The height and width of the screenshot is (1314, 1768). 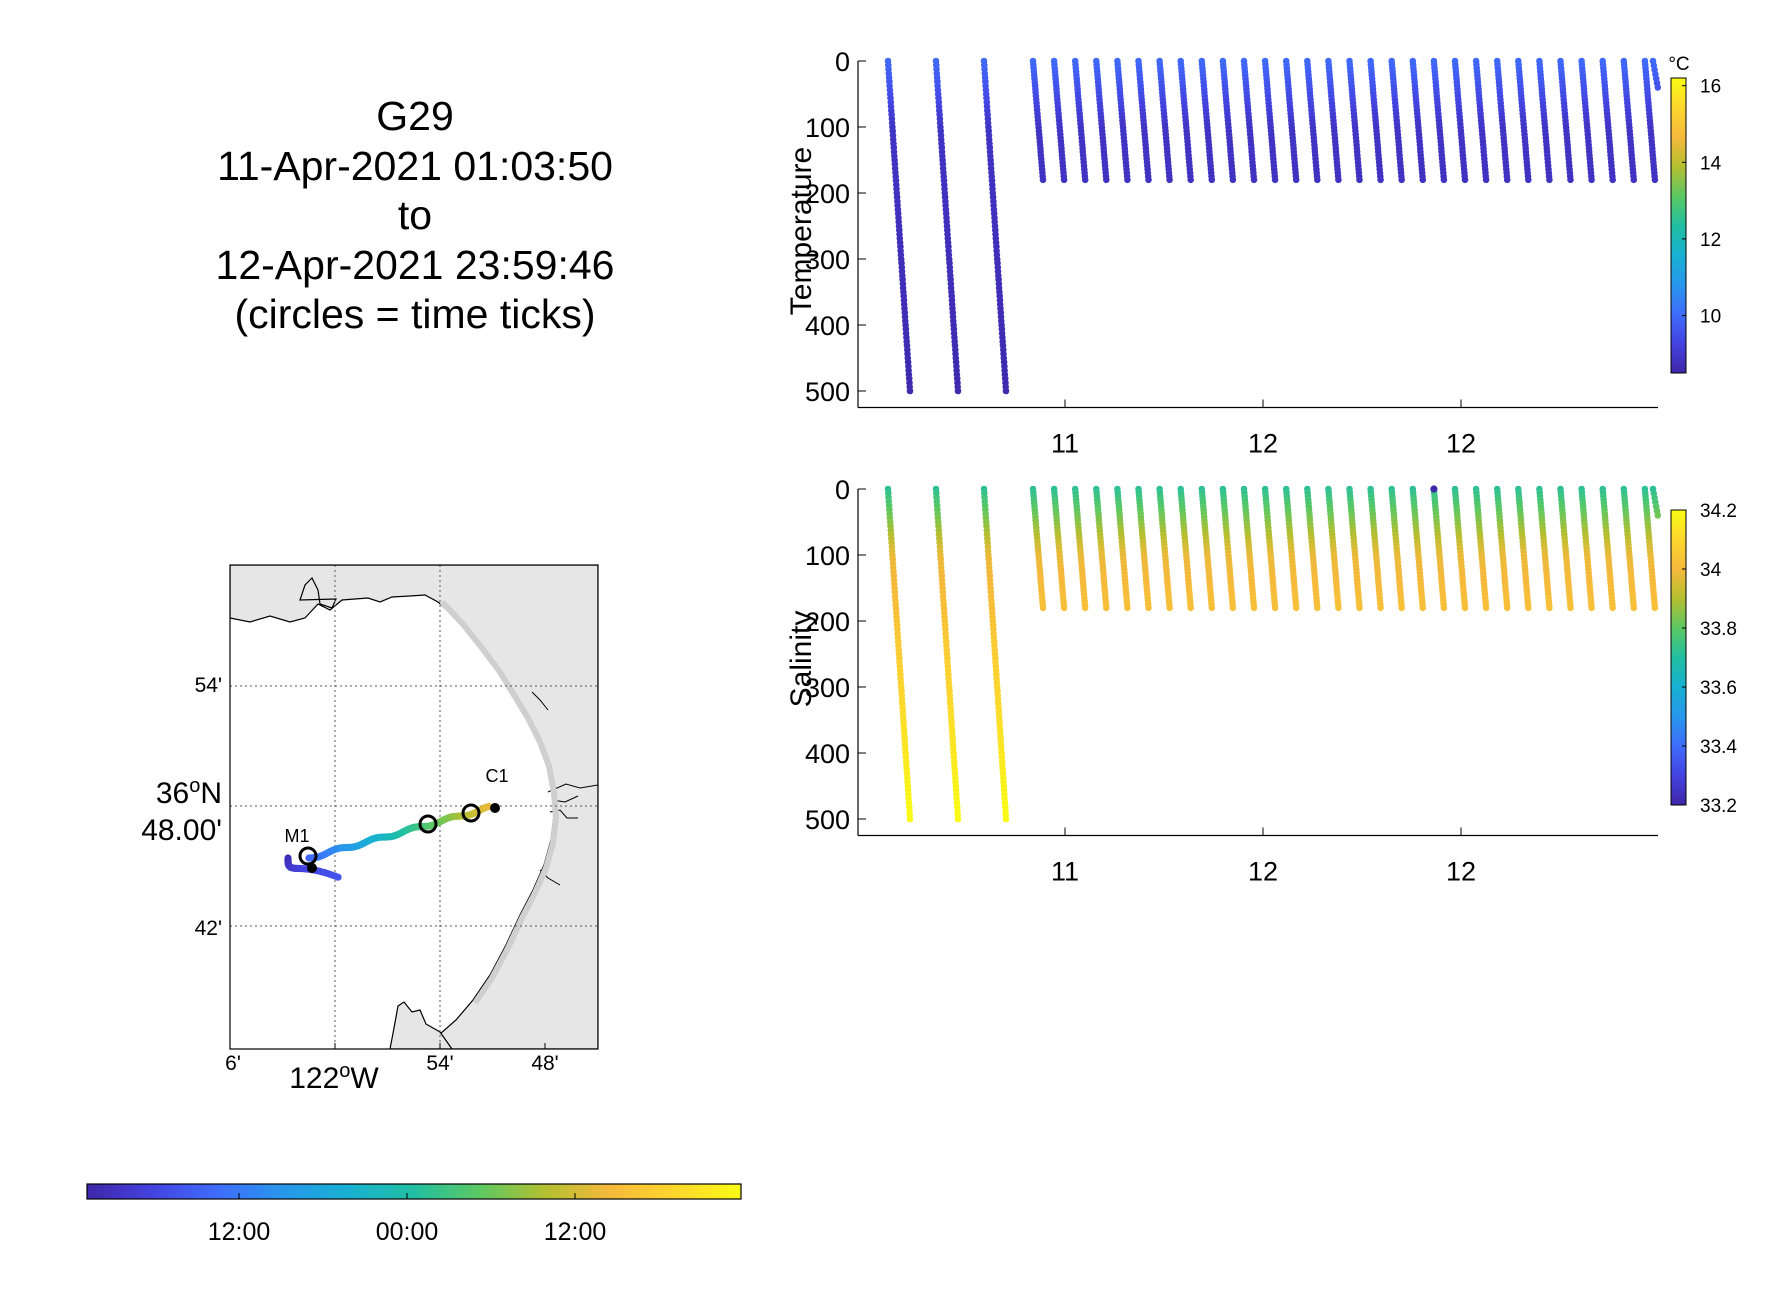 I want to click on map-lon-label-48: 48', so click(x=544, y=1063).